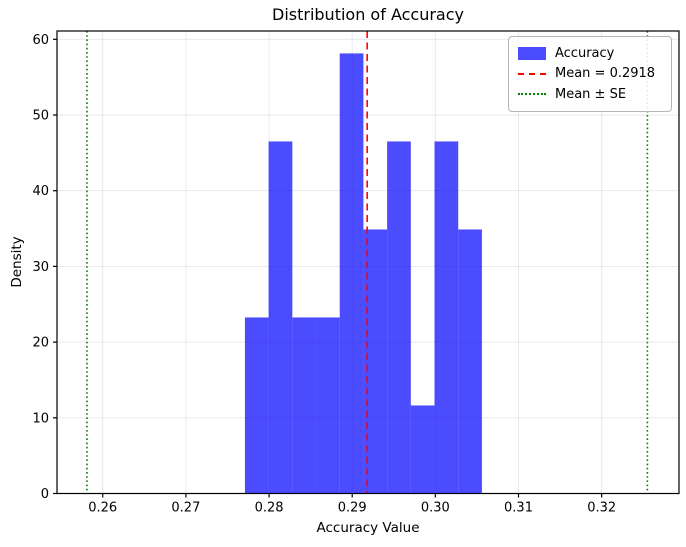 This screenshot has width=686, height=547. What do you see at coordinates (352, 508) in the screenshot?
I see `x-tick-label: 0.29` at bounding box center [352, 508].